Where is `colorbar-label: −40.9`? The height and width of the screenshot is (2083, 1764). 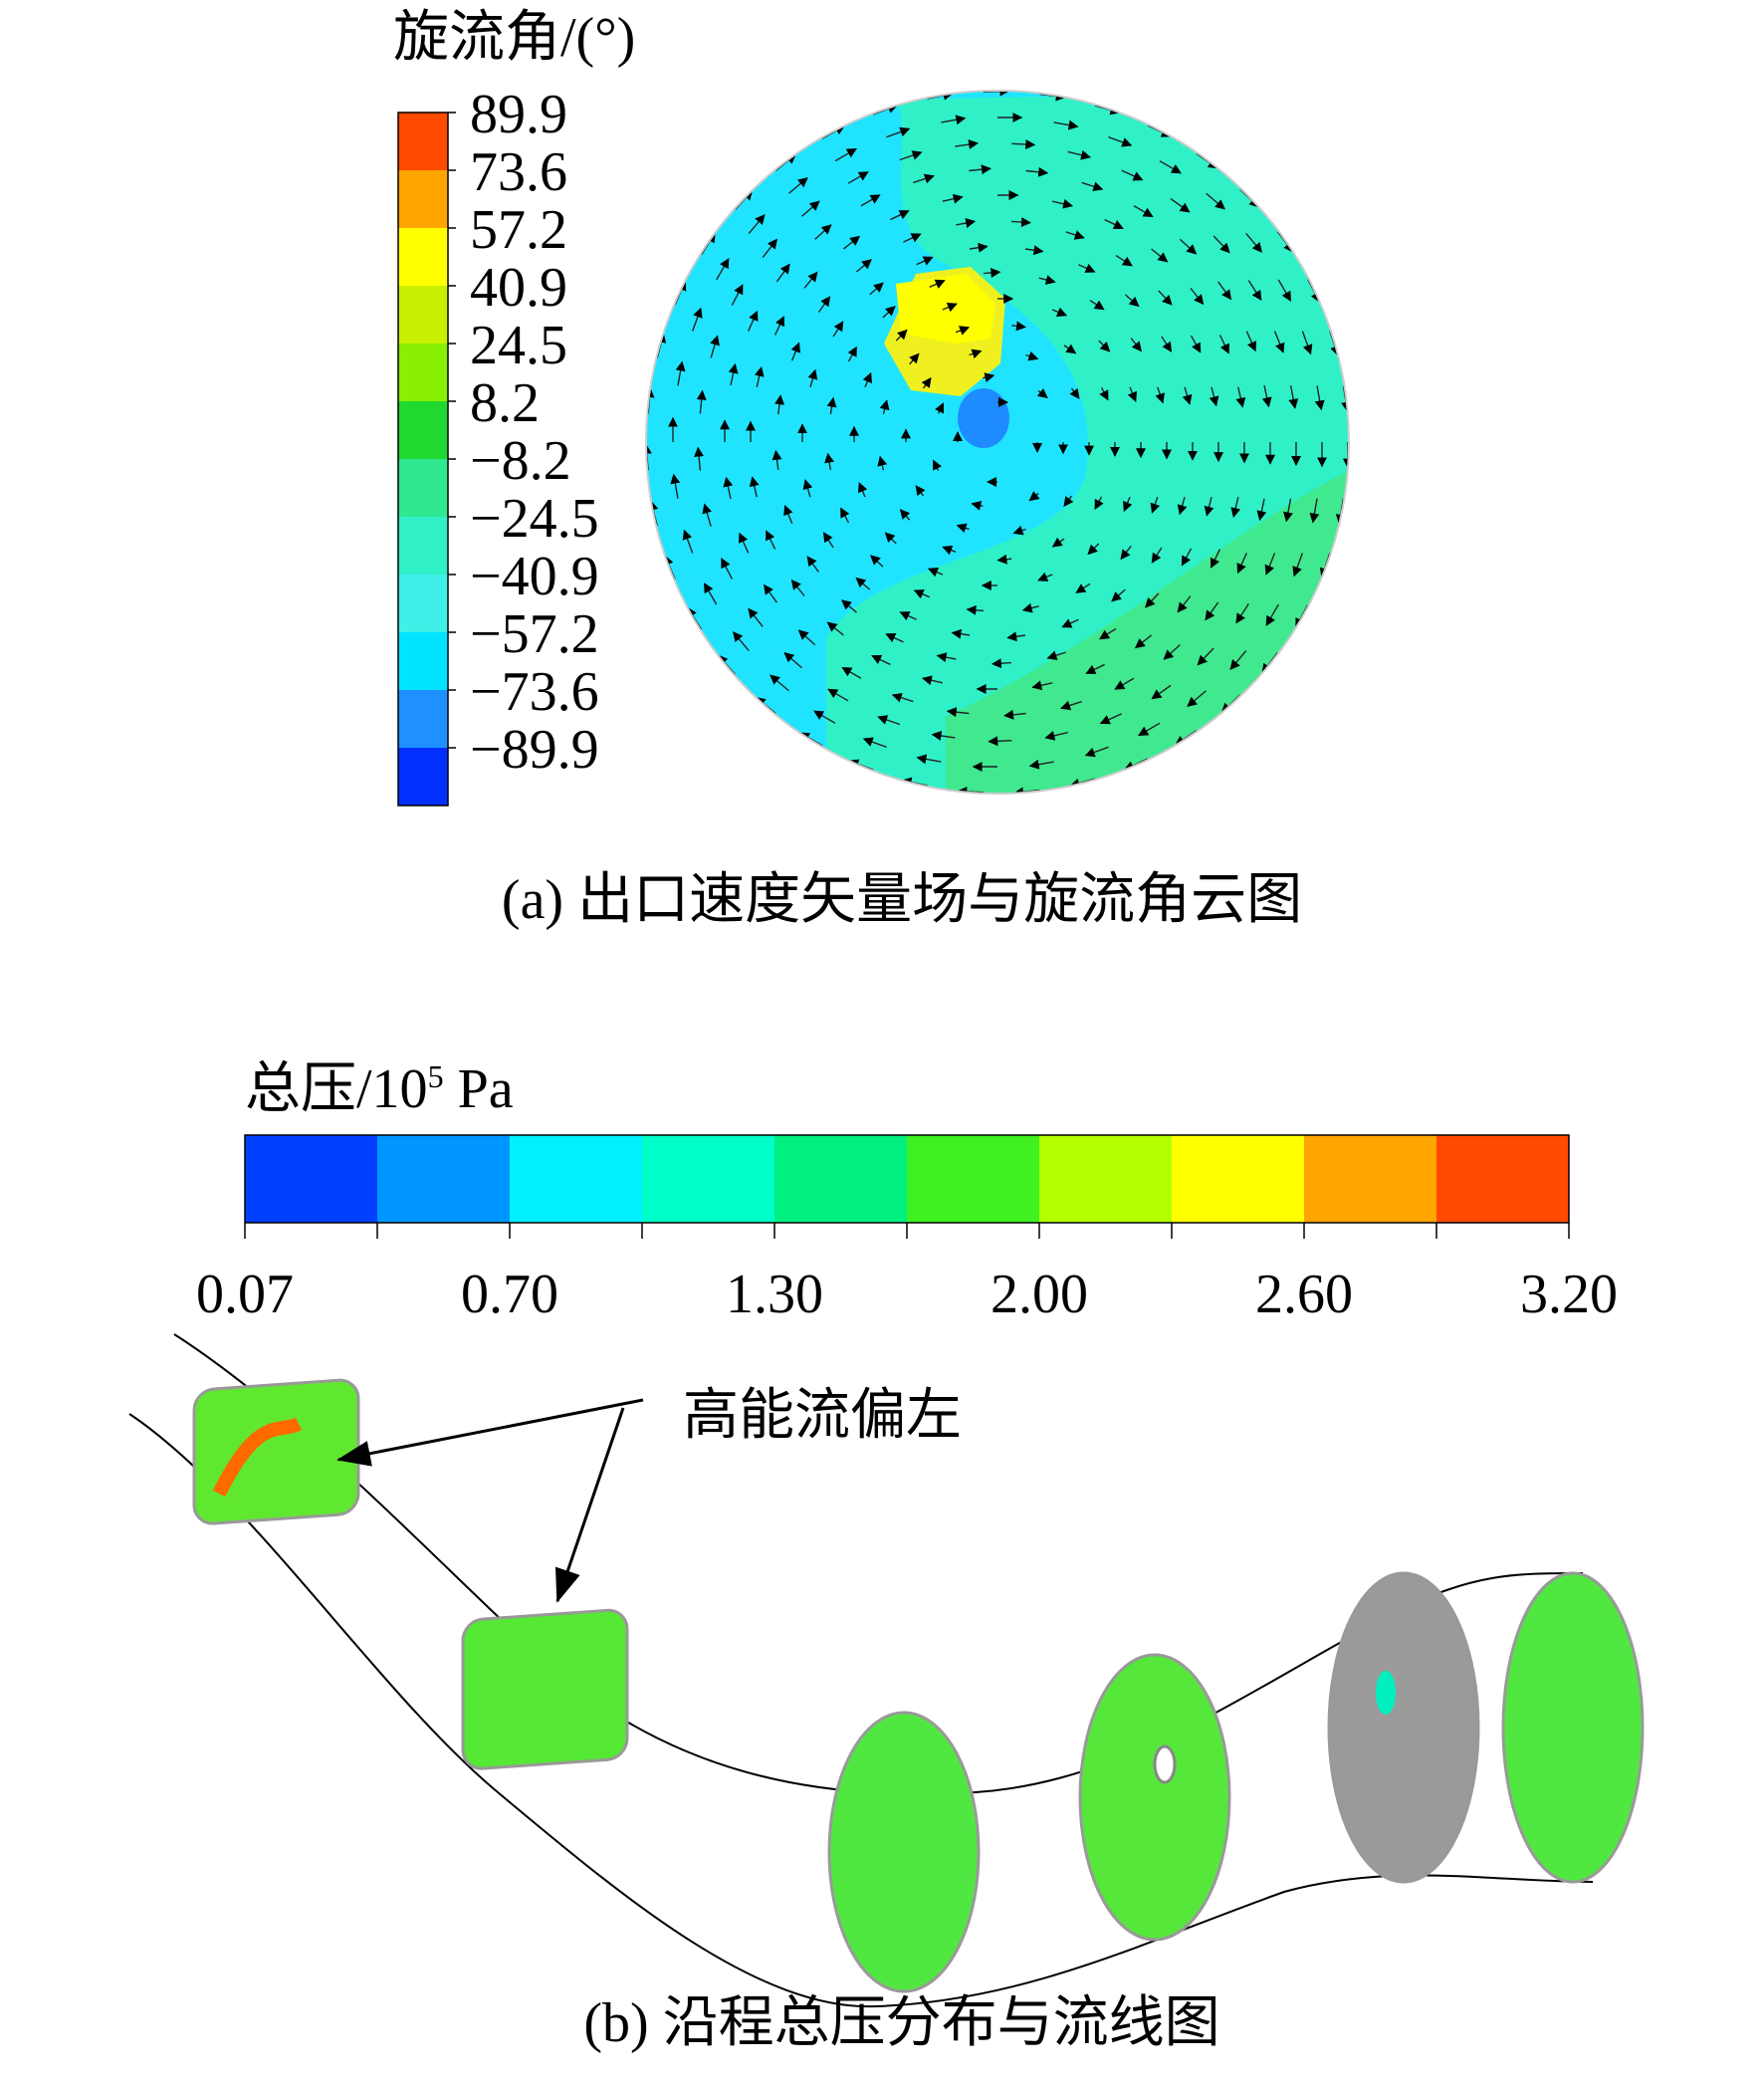 colorbar-label: −40.9 is located at coordinates (534, 577).